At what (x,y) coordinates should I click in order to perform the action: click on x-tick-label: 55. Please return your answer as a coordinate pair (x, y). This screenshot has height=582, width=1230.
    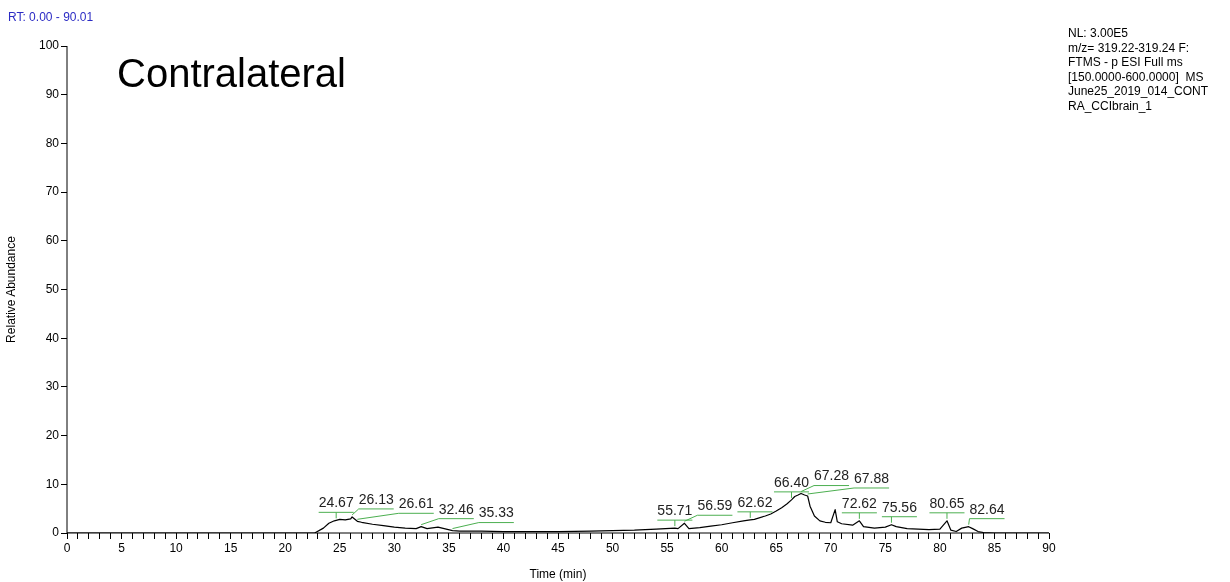
    Looking at the image, I should click on (667, 547).